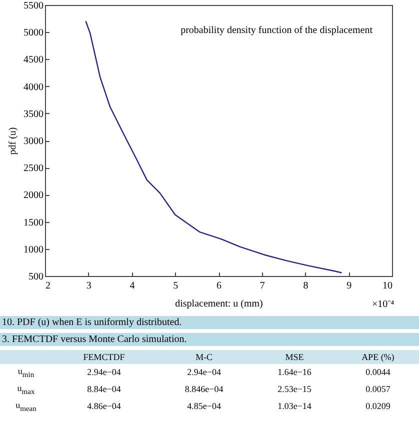 Image resolution: width=419 pixels, height=431 pixels. What do you see at coordinates (34, 141) in the screenshot?
I see `y-tick-label: 3000` at bounding box center [34, 141].